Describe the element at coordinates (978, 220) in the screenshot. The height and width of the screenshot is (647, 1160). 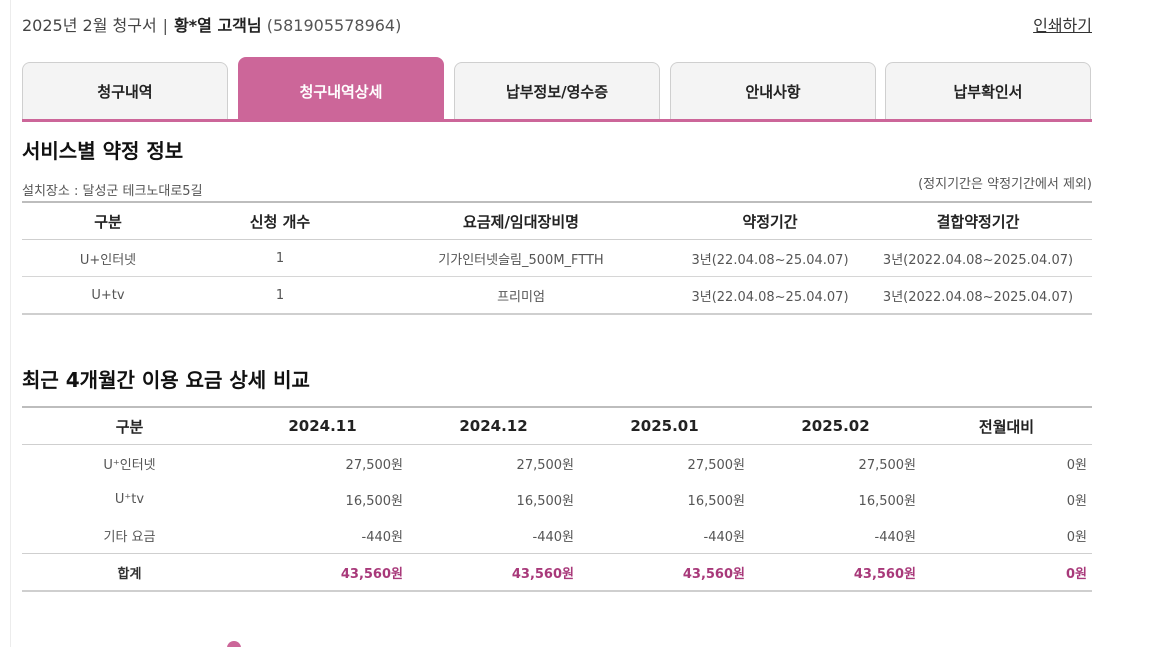
I see `col-bundle-period: 결합약정기간` at that location.